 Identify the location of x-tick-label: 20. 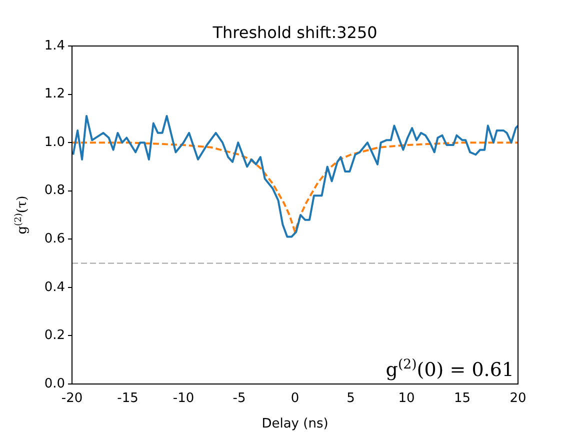
(518, 398).